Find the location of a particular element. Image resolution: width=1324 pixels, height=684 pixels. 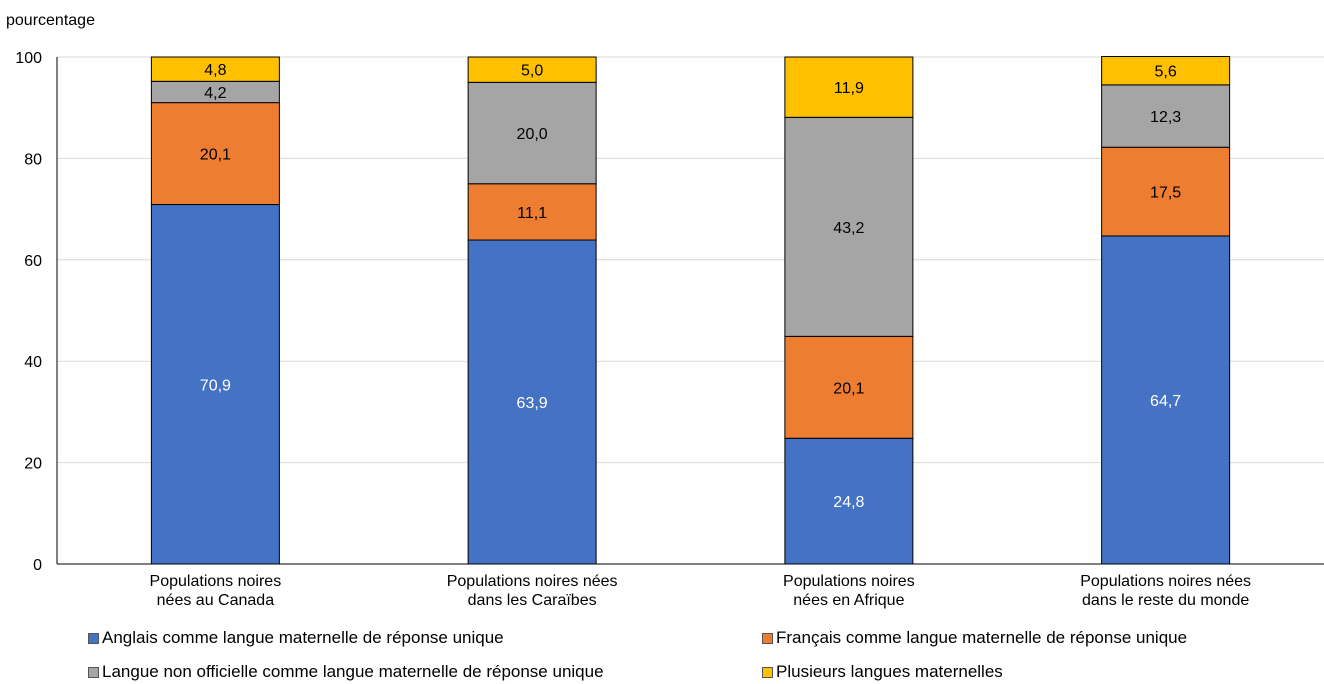

legend-item-plusieurs: Plusieurs langues maternelles is located at coordinates (882, 672).